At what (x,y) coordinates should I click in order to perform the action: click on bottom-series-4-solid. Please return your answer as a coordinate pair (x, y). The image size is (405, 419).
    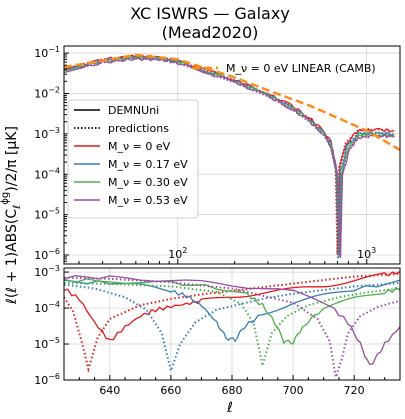
    Looking at the image, I should click on (232, 311).